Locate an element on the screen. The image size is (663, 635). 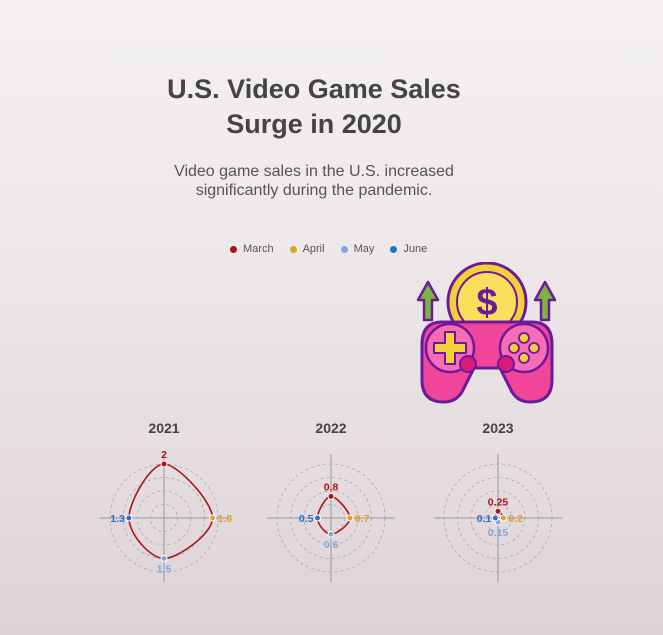
data-label-march-2023: 0.25 is located at coordinates (498, 502).